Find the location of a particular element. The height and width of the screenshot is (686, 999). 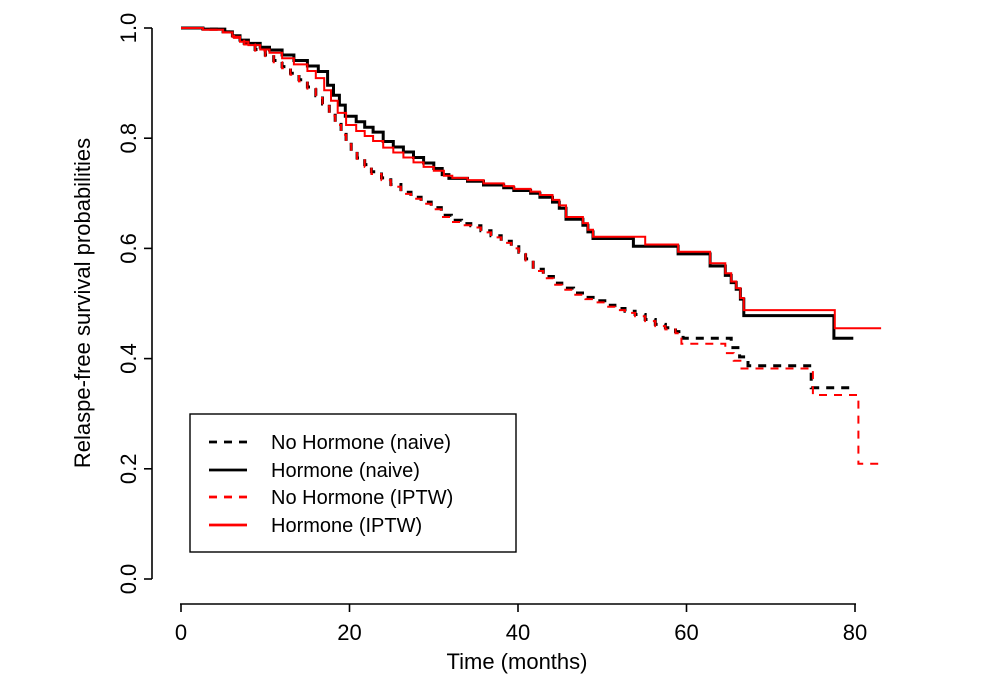

y-axis-title: Relaspe-free survival probabilities is located at coordinates (82, 303).